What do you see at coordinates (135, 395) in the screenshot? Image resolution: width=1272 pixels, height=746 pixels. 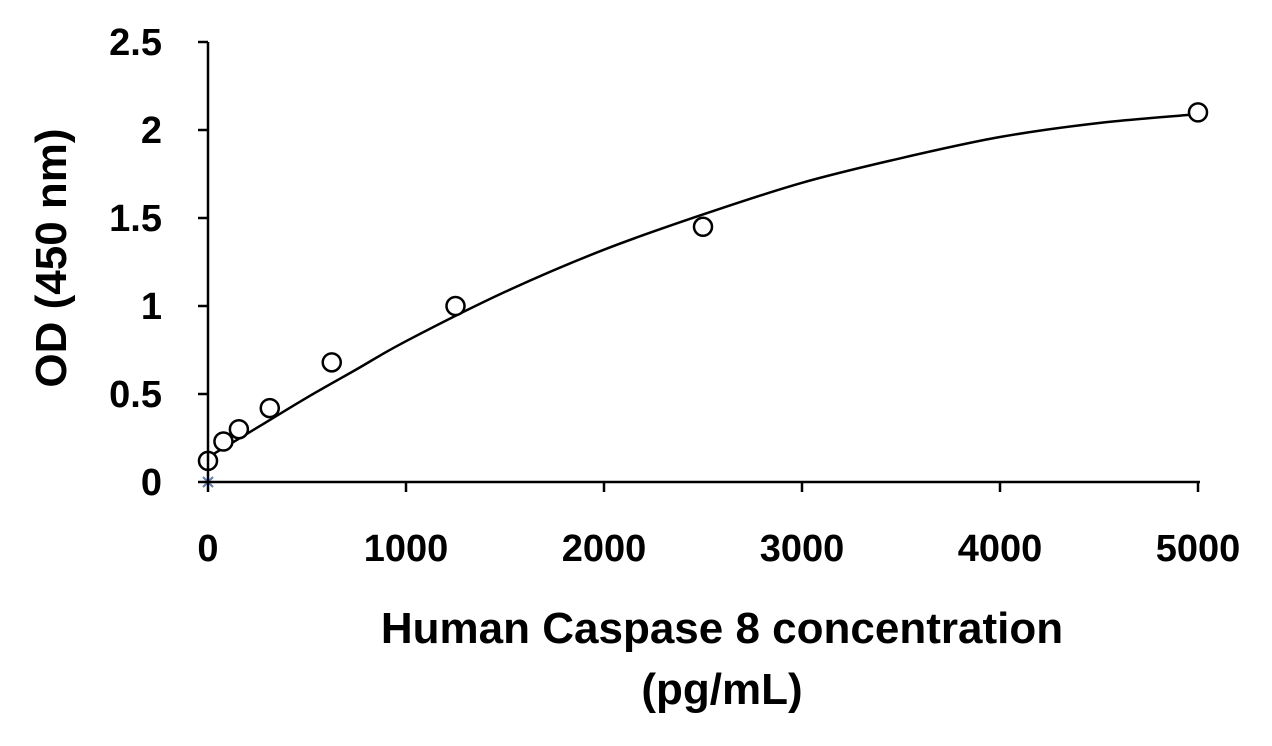 I see `y-tick-label: 0.5` at bounding box center [135, 395].